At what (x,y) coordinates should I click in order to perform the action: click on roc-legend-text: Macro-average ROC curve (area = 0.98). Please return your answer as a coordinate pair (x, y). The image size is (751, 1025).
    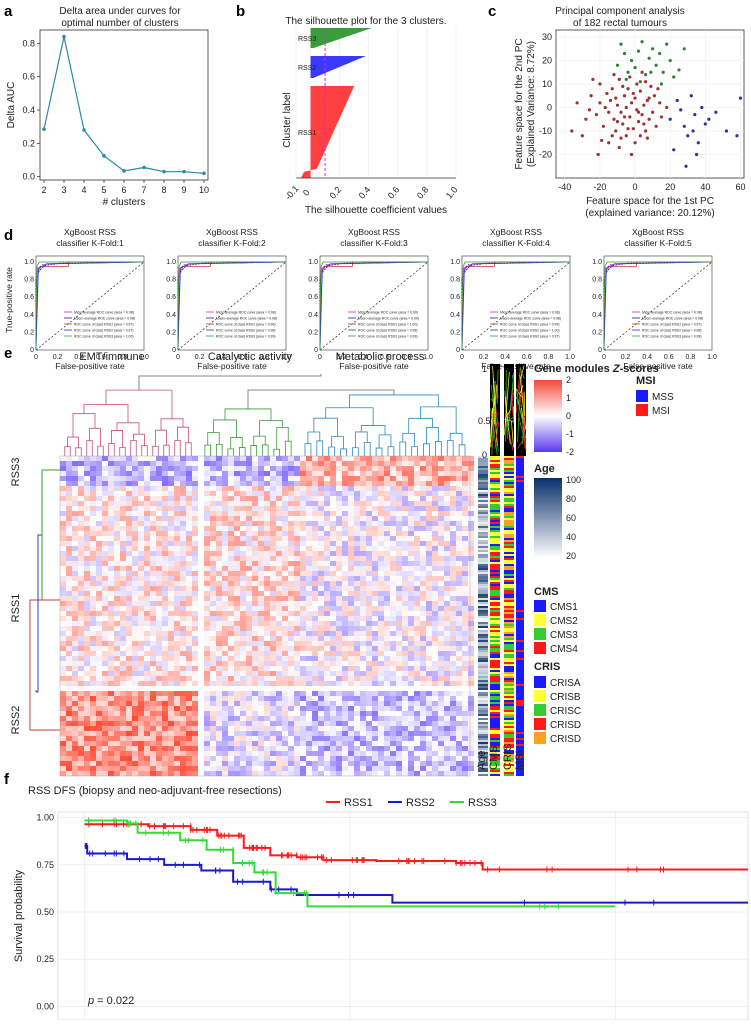
    Looking at the image, I should click on (672, 319).